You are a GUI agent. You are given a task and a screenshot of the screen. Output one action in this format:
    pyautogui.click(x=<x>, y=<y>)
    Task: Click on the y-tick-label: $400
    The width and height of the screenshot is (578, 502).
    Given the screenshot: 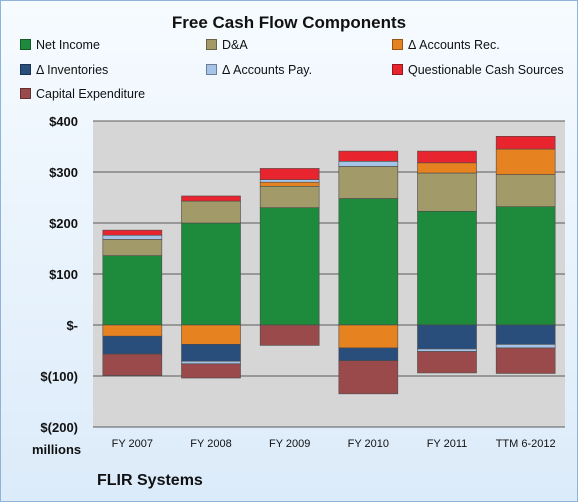 What is the action you would take?
    pyautogui.click(x=63, y=121)
    